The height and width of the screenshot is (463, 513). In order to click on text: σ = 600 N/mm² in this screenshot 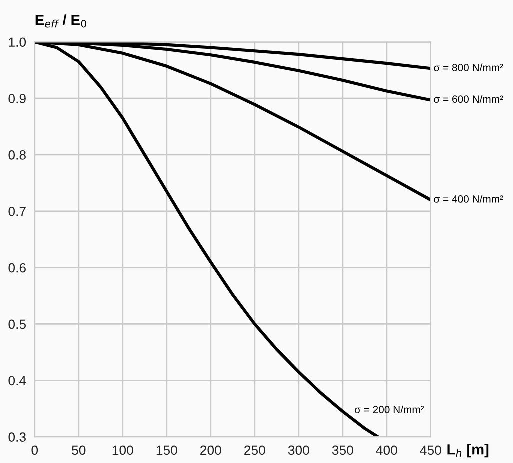, I will do `click(469, 99)`.